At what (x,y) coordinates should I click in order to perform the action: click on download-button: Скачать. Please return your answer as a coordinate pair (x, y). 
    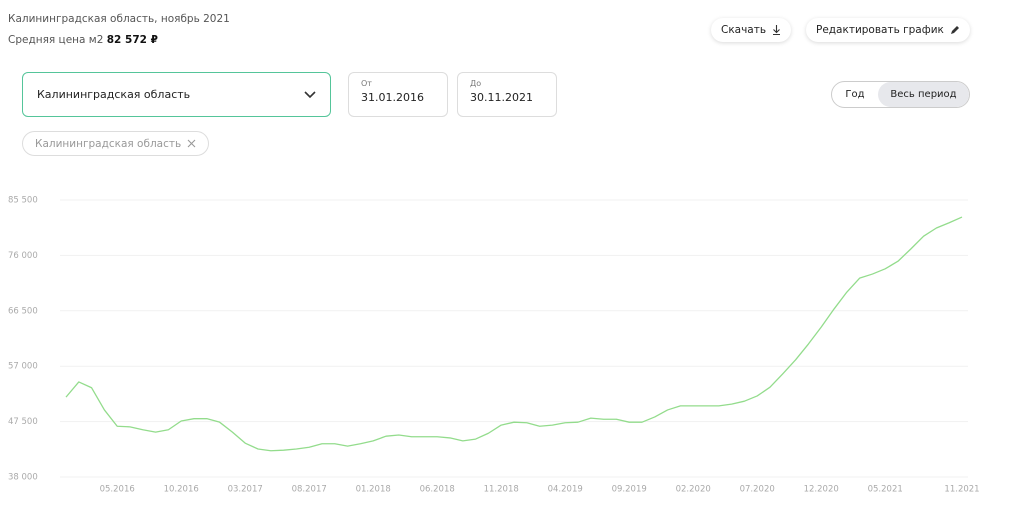
    Looking at the image, I should click on (751, 30).